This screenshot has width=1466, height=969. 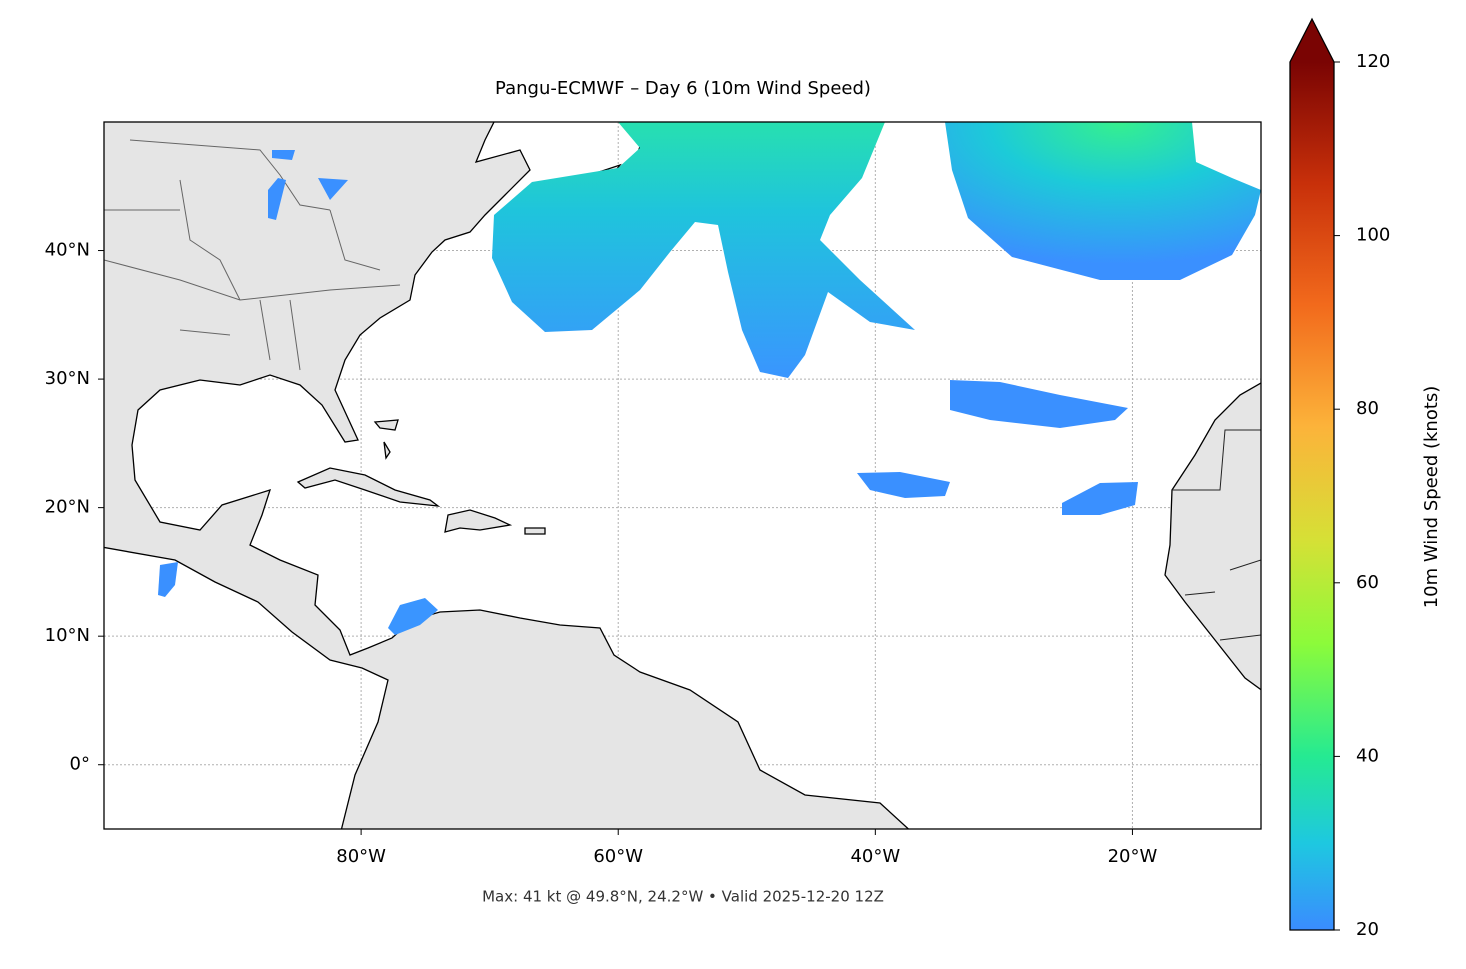 I want to click on y-tick-label: 40°N, so click(x=67, y=250).